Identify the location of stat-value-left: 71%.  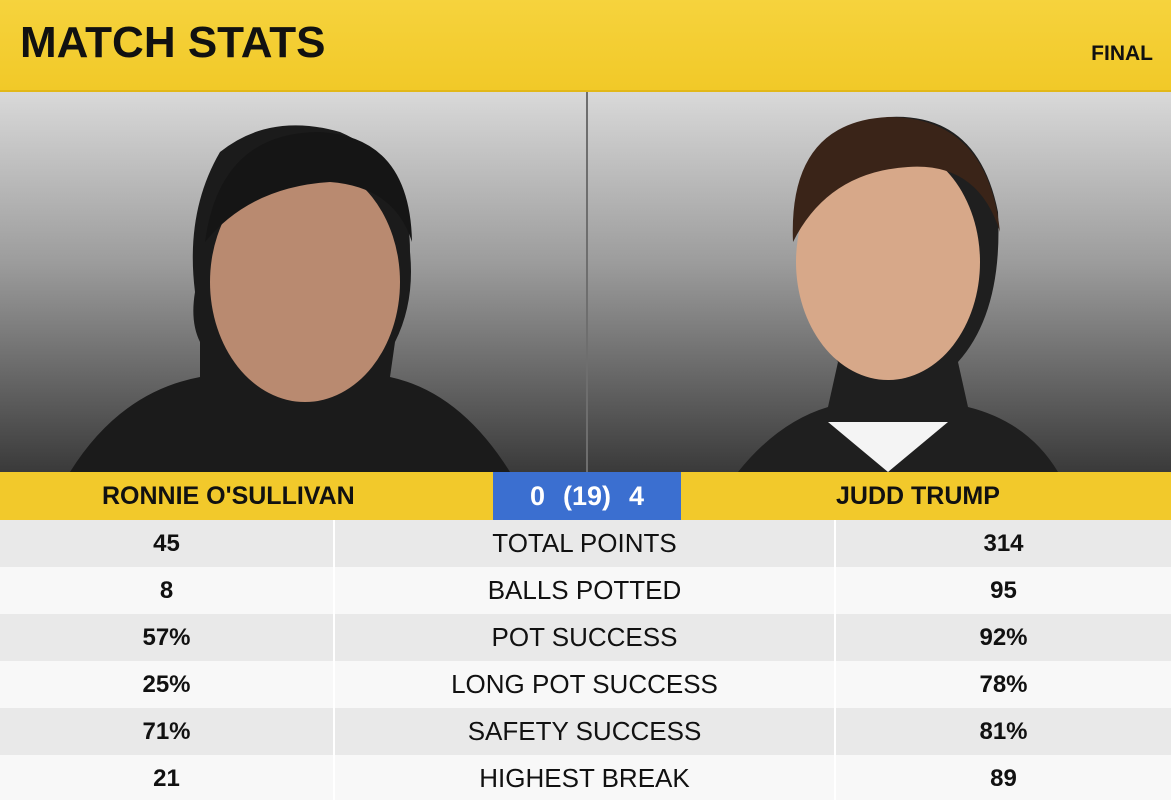
(166, 731).